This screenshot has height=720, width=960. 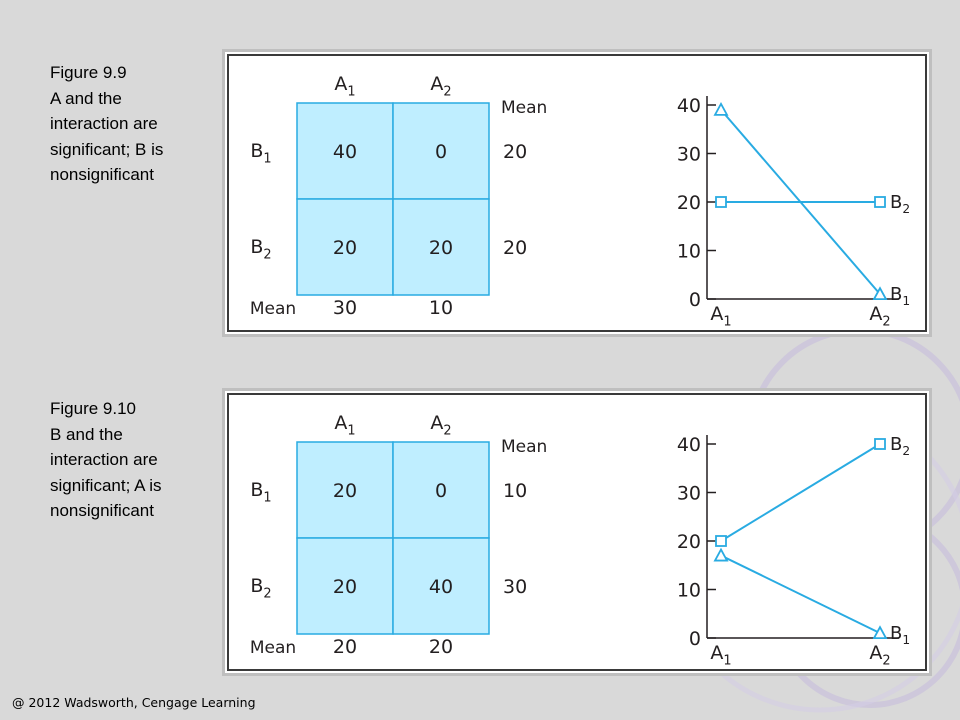 What do you see at coordinates (106, 485) in the screenshot?
I see `caption-line: significant; A is` at bounding box center [106, 485].